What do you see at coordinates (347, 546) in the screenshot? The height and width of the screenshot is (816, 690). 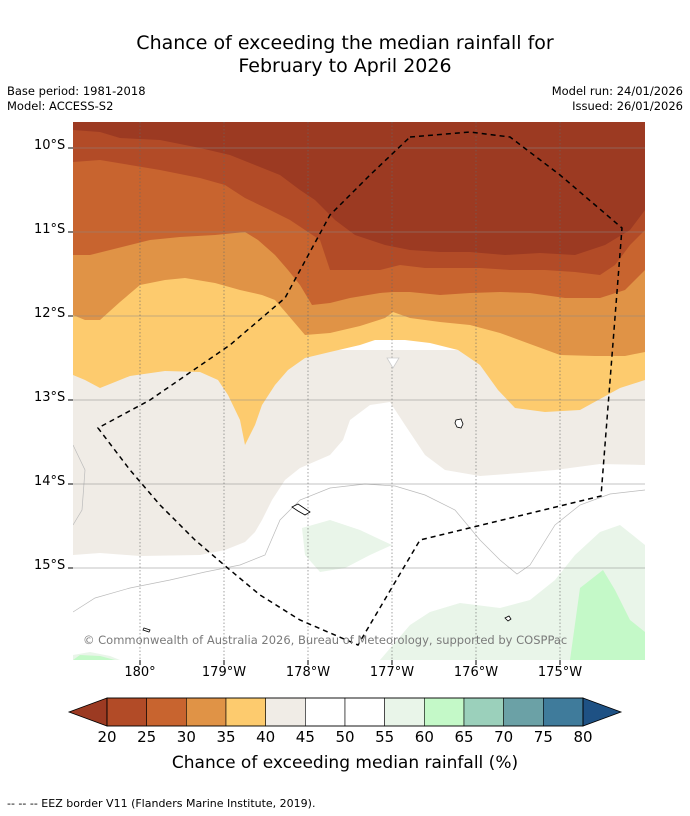 I see `zone-55-60-a` at bounding box center [347, 546].